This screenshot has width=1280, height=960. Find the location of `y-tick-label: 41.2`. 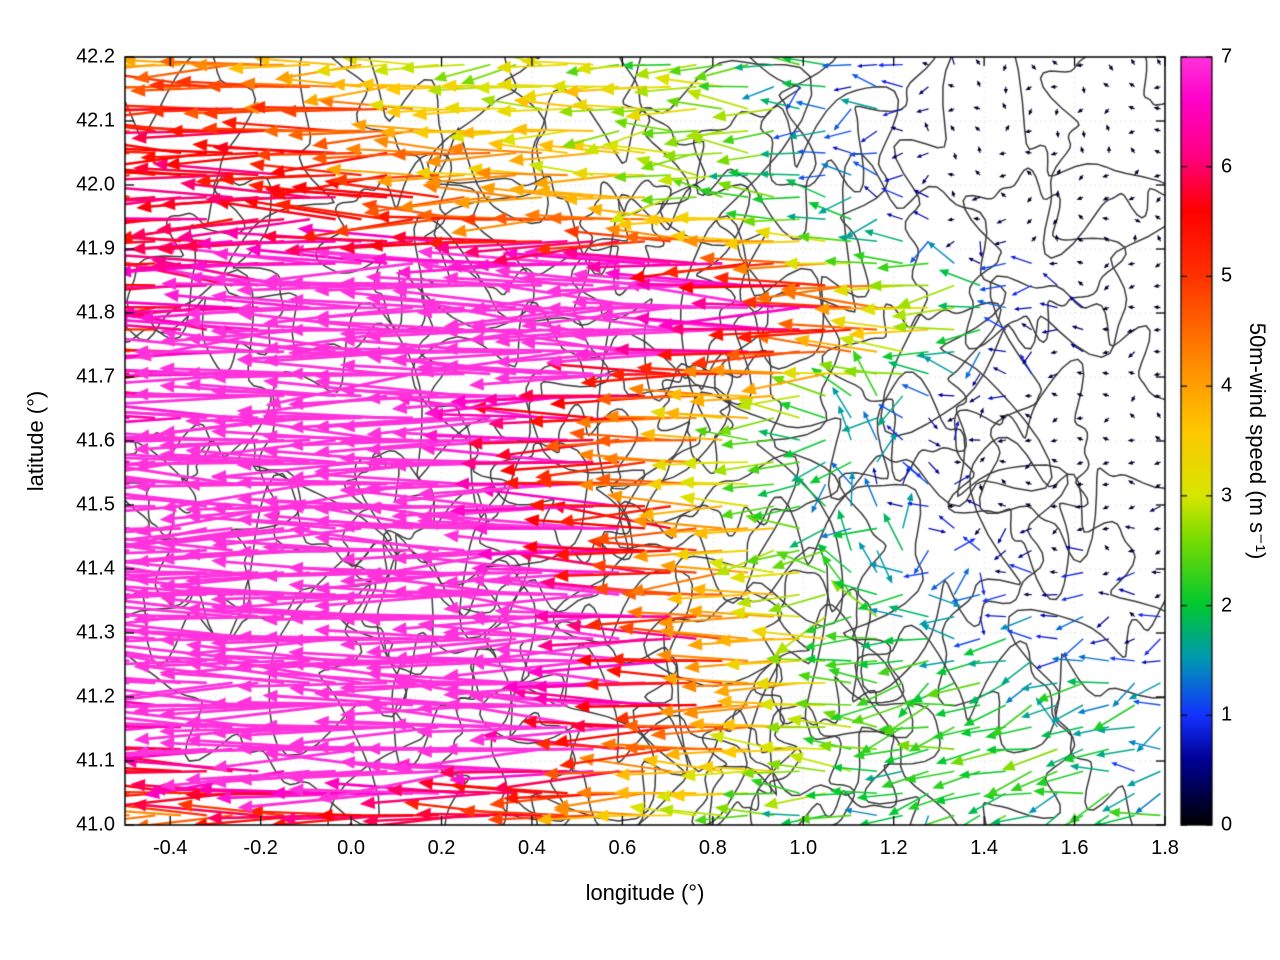

y-tick-label: 41.2 is located at coordinates (95, 696).